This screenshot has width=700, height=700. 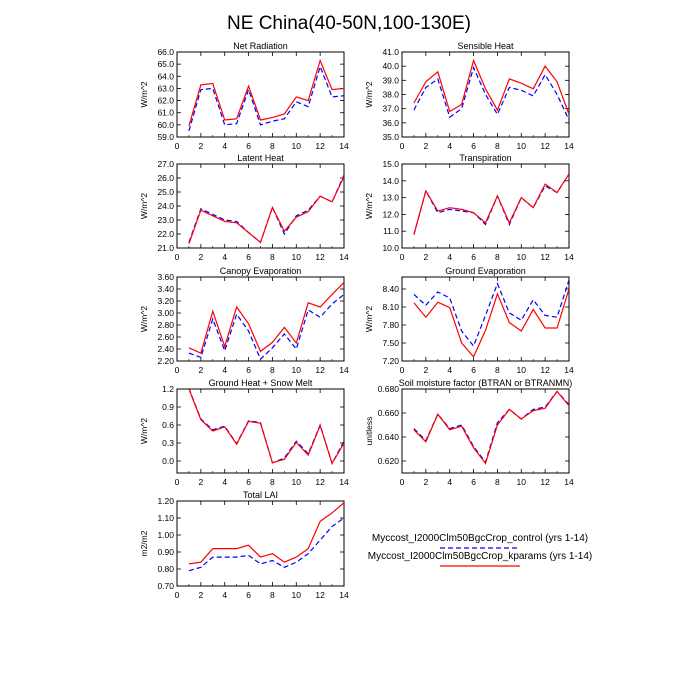 I want to click on y-tick-label: 66.0, so click(x=165, y=52).